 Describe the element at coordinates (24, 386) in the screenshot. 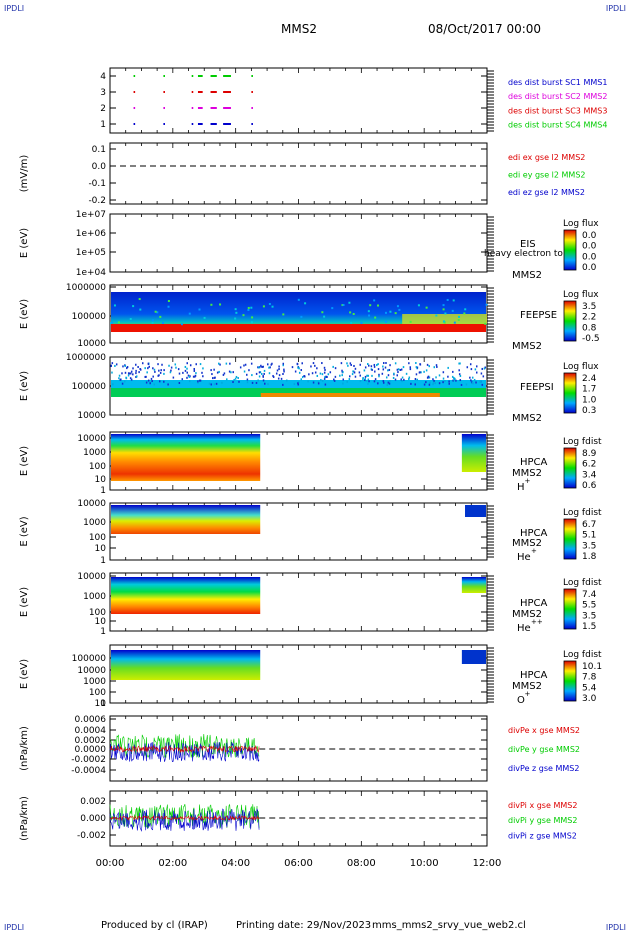

I see `y-axis-label: E (eV)` at that location.